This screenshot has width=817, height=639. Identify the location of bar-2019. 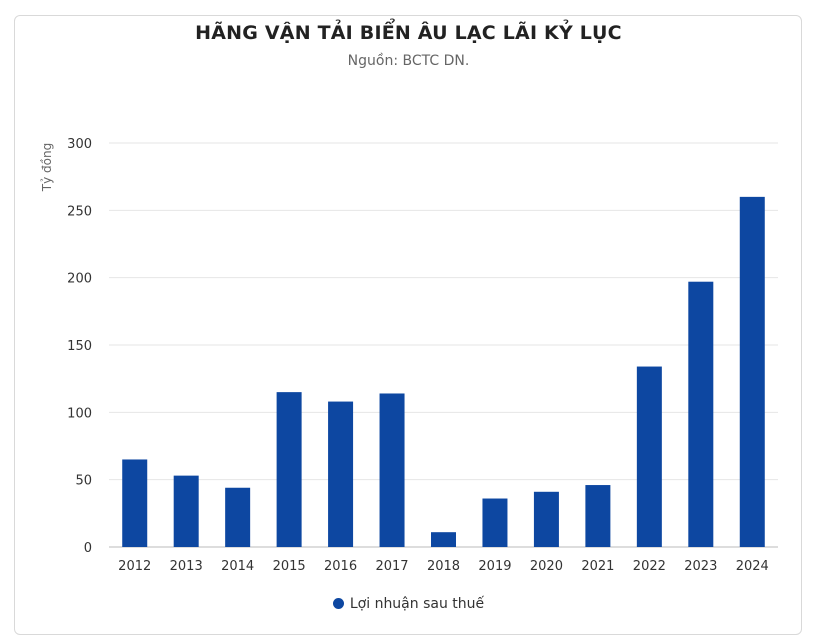
(495, 522).